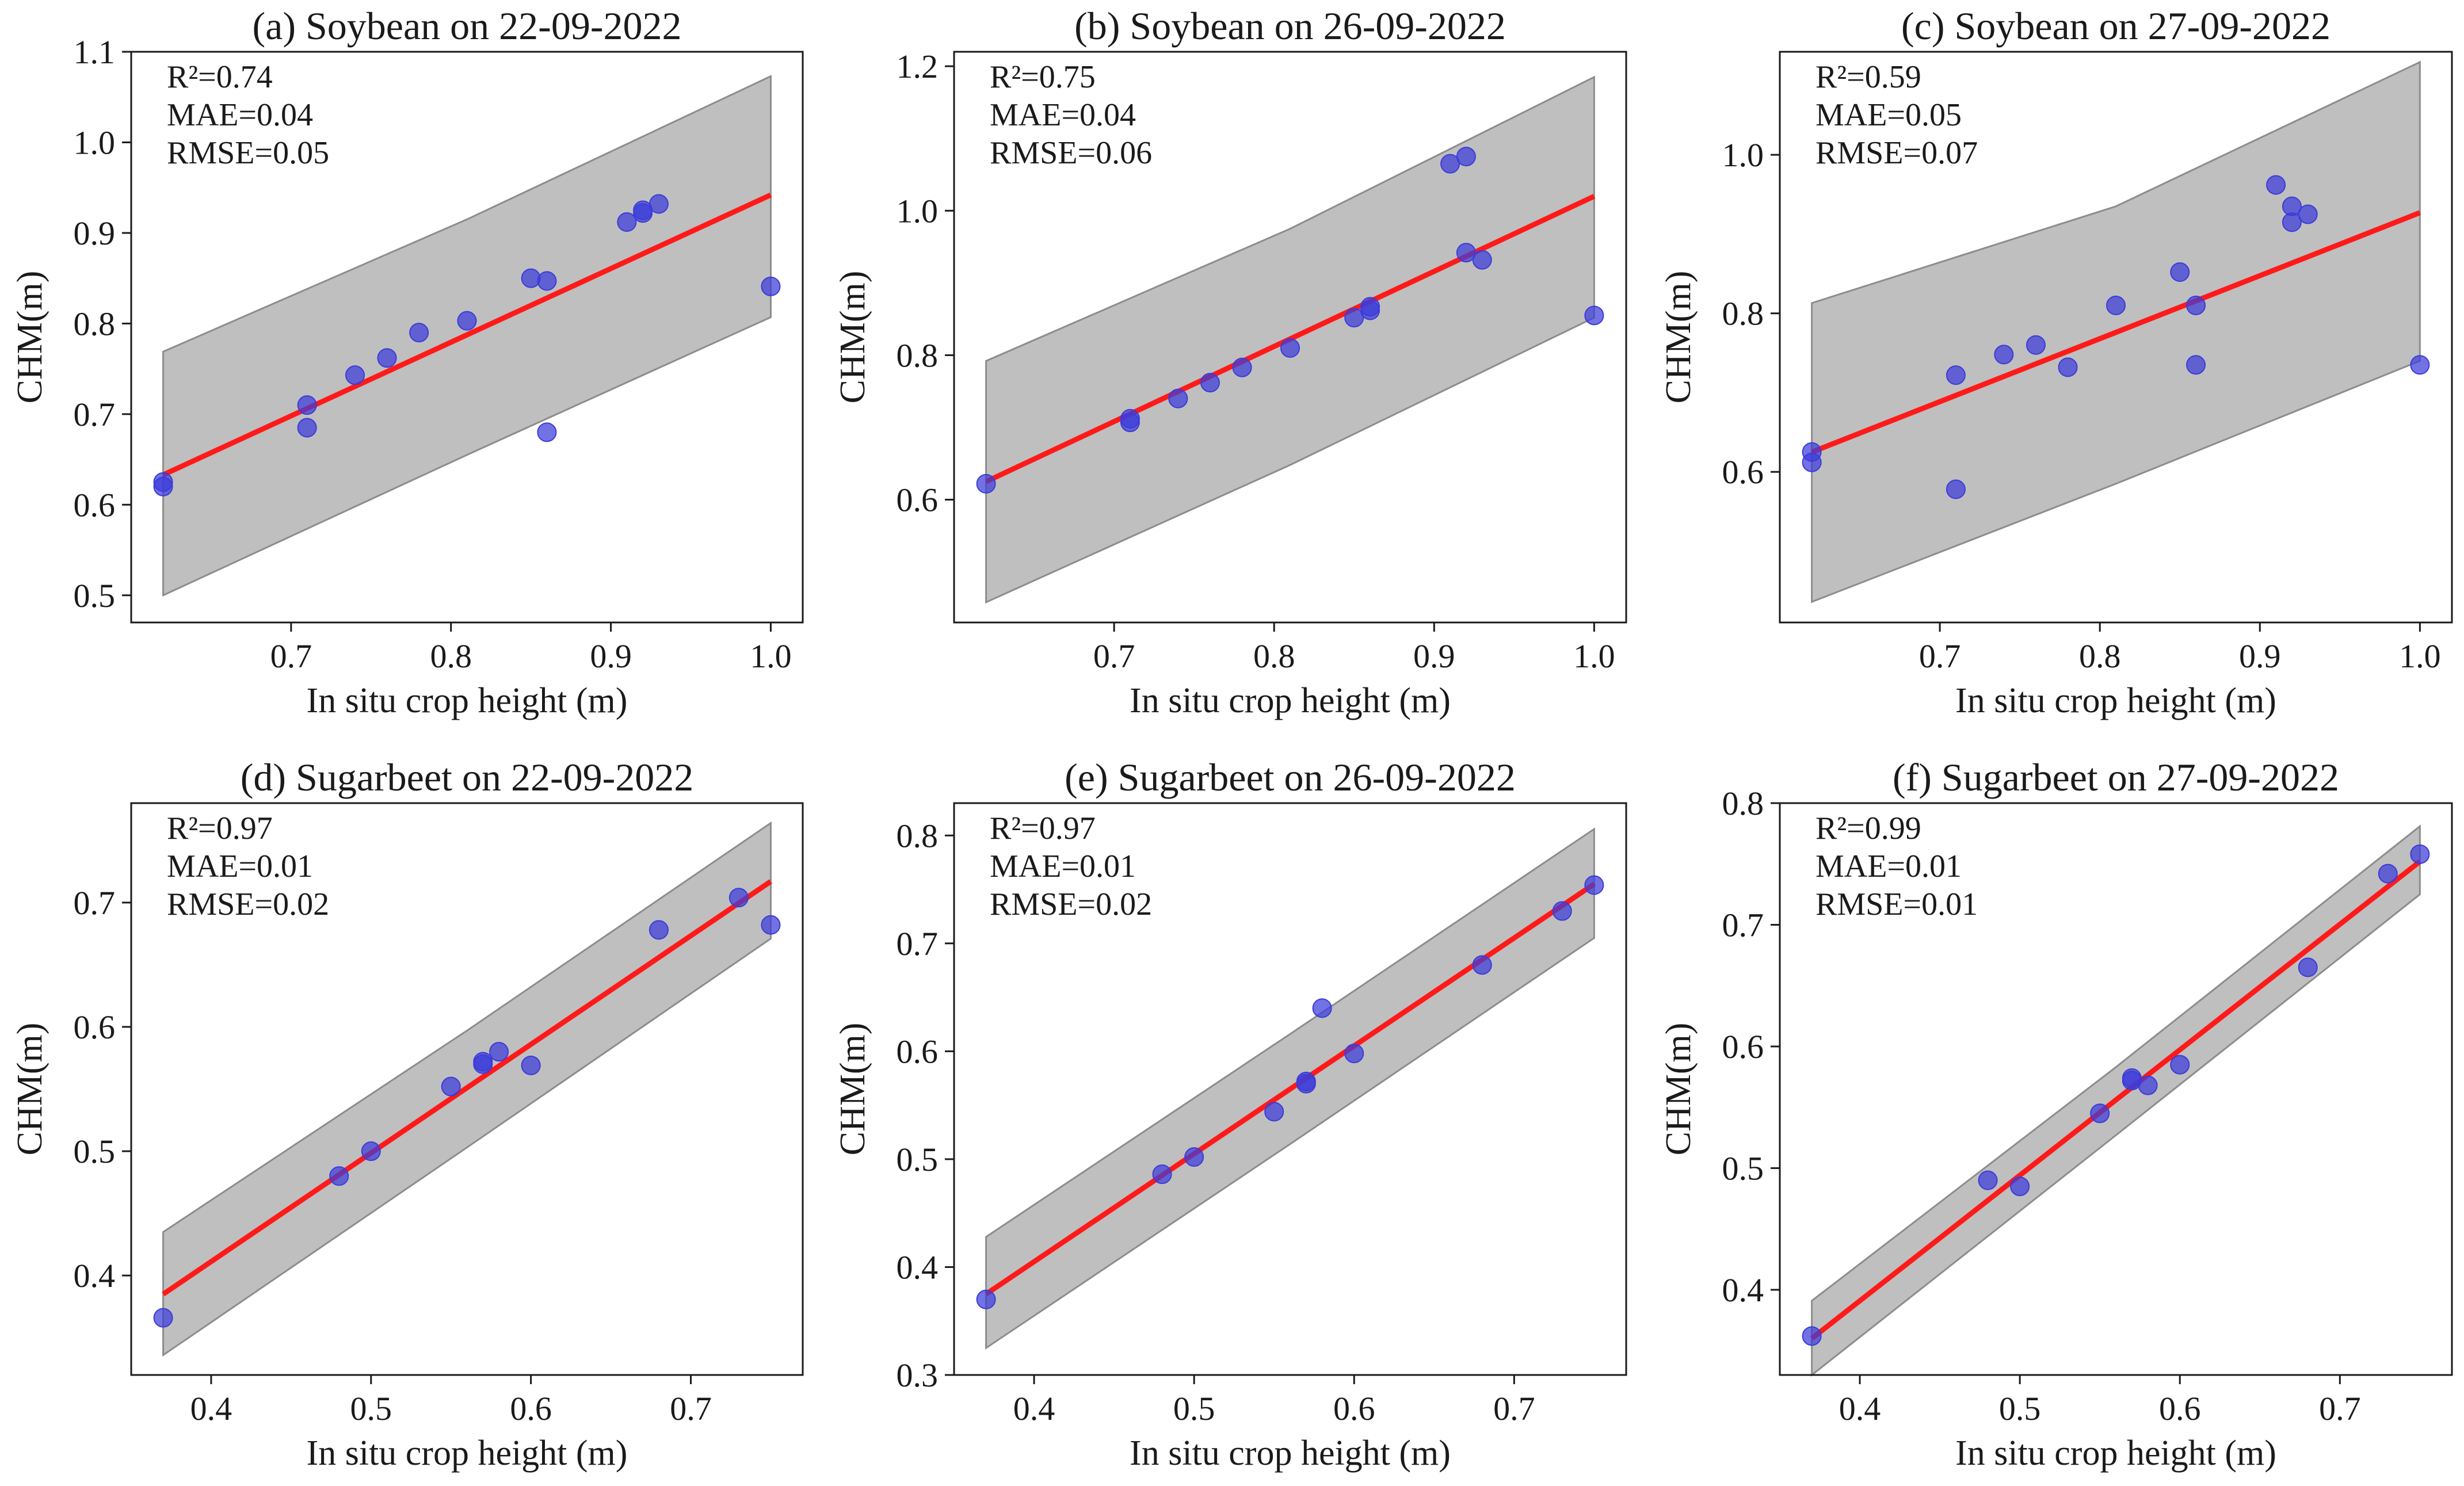 The width and height of the screenshot is (2464, 1486). Describe the element at coordinates (1043, 77) in the screenshot. I see `r2-annotation: R²=0.75` at that location.